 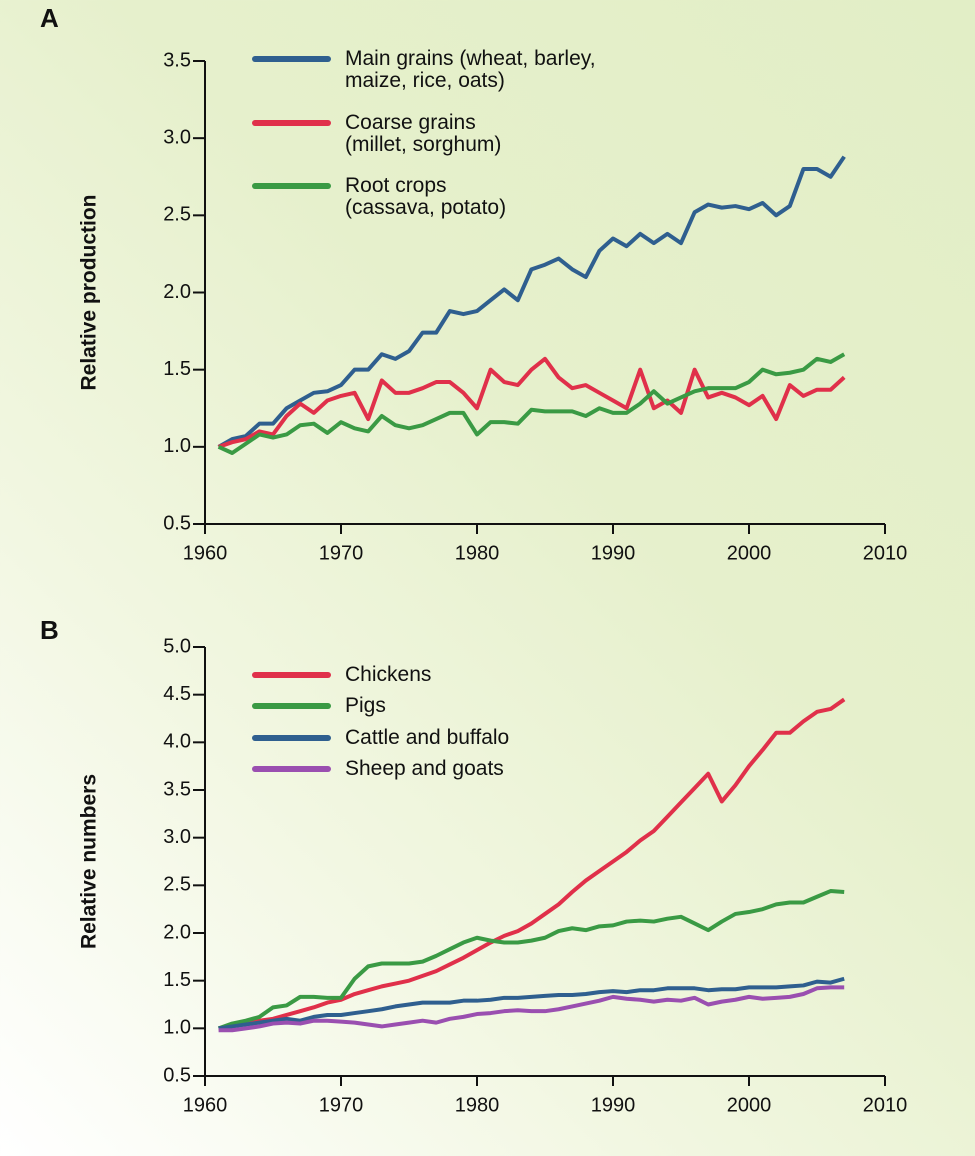 What do you see at coordinates (365, 705) in the screenshot?
I see `legend-label: Pigs` at bounding box center [365, 705].